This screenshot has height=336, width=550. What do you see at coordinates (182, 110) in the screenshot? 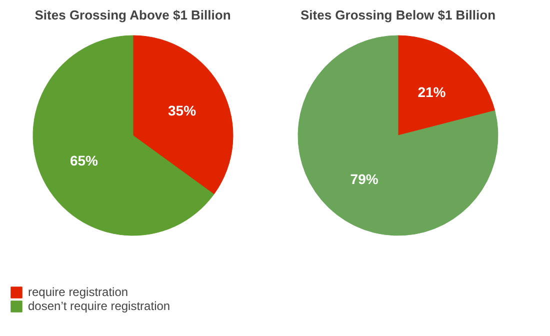
I see `data-label: 35%` at bounding box center [182, 110].